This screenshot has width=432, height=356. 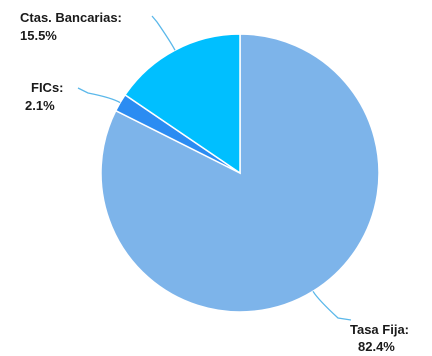 What do you see at coordinates (376, 346) in the screenshot?
I see `label-tasa-fija-value: 82.4%` at bounding box center [376, 346].